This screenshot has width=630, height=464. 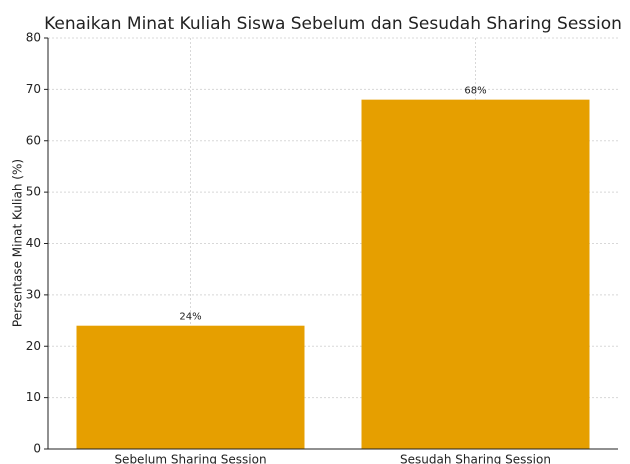 I want to click on x-tick-label: Sebelum Sharing Session, so click(x=190, y=458).